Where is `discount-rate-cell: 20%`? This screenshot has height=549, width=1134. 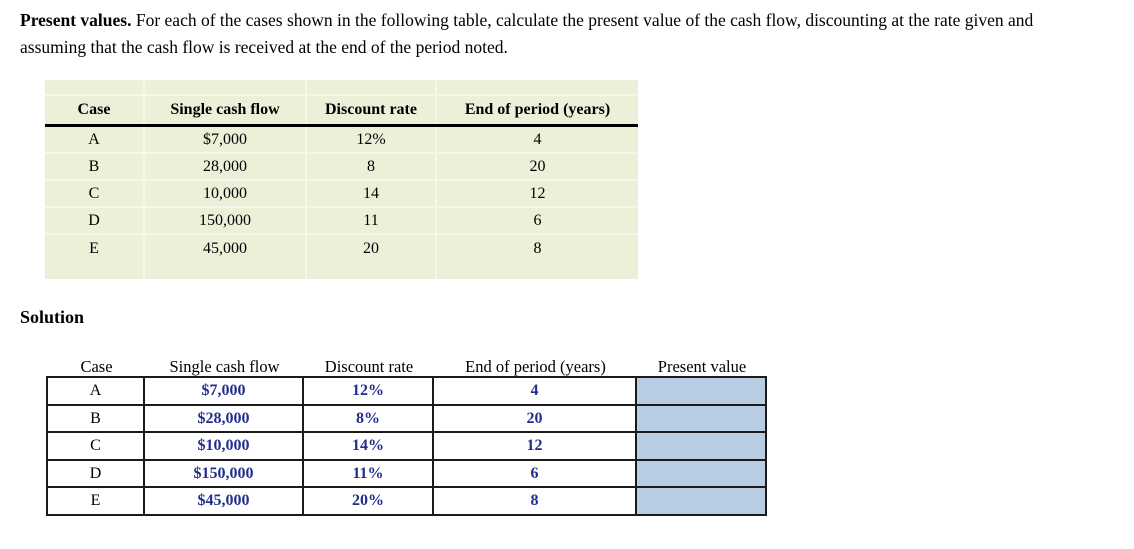
discount-rate-cell: 20% is located at coordinates (369, 502).